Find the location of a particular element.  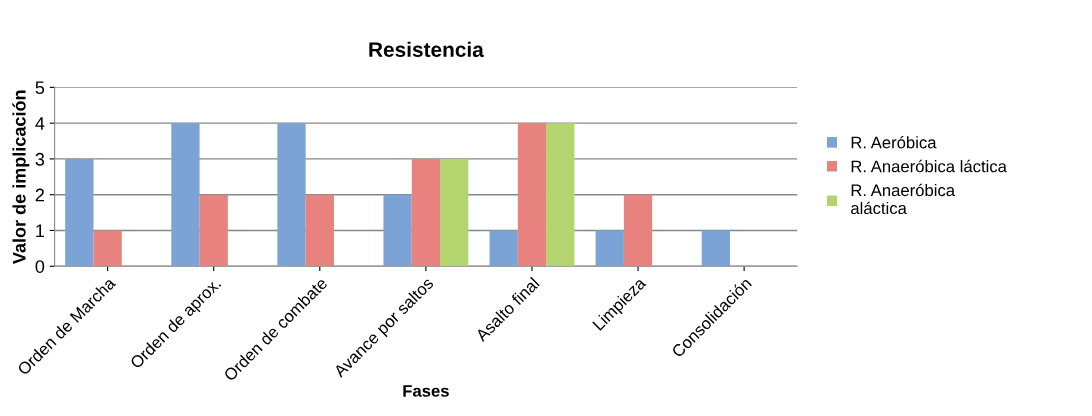

y-tick-label: 1 is located at coordinates (40, 231).